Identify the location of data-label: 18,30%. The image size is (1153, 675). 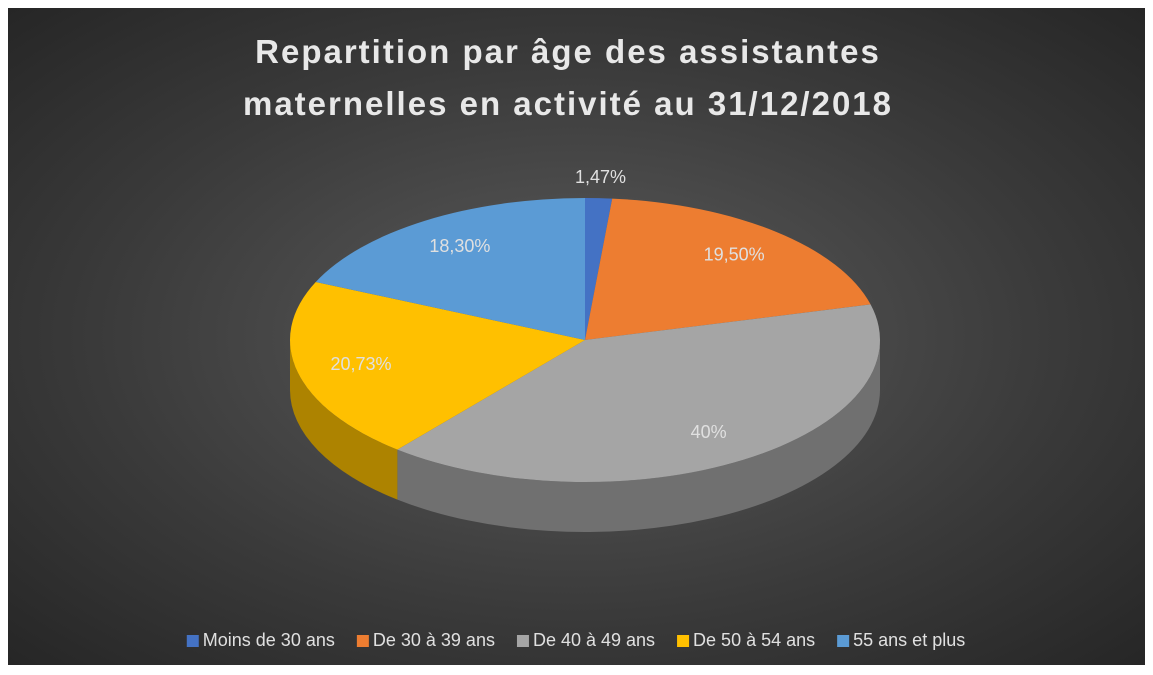
(459, 246).